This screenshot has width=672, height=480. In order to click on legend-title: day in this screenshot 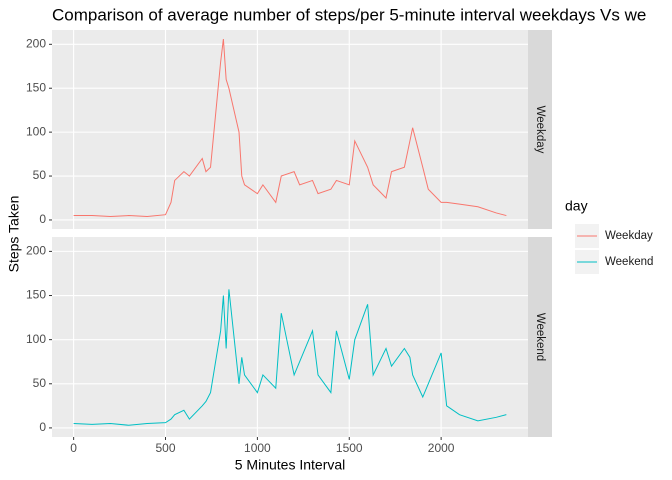, I will do `click(576, 206)`.